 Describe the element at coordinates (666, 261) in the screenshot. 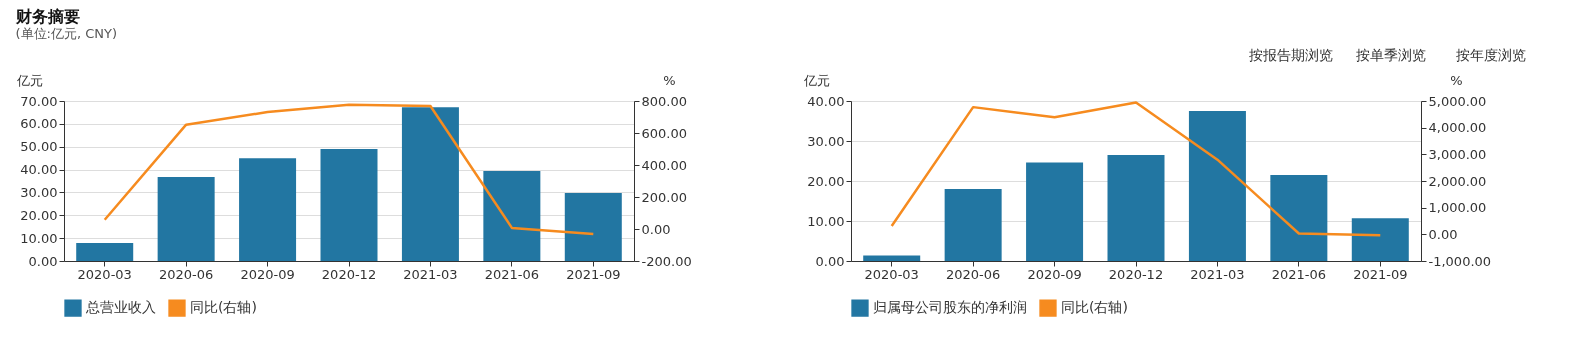

I see `y2-tick-label: -200.00` at that location.